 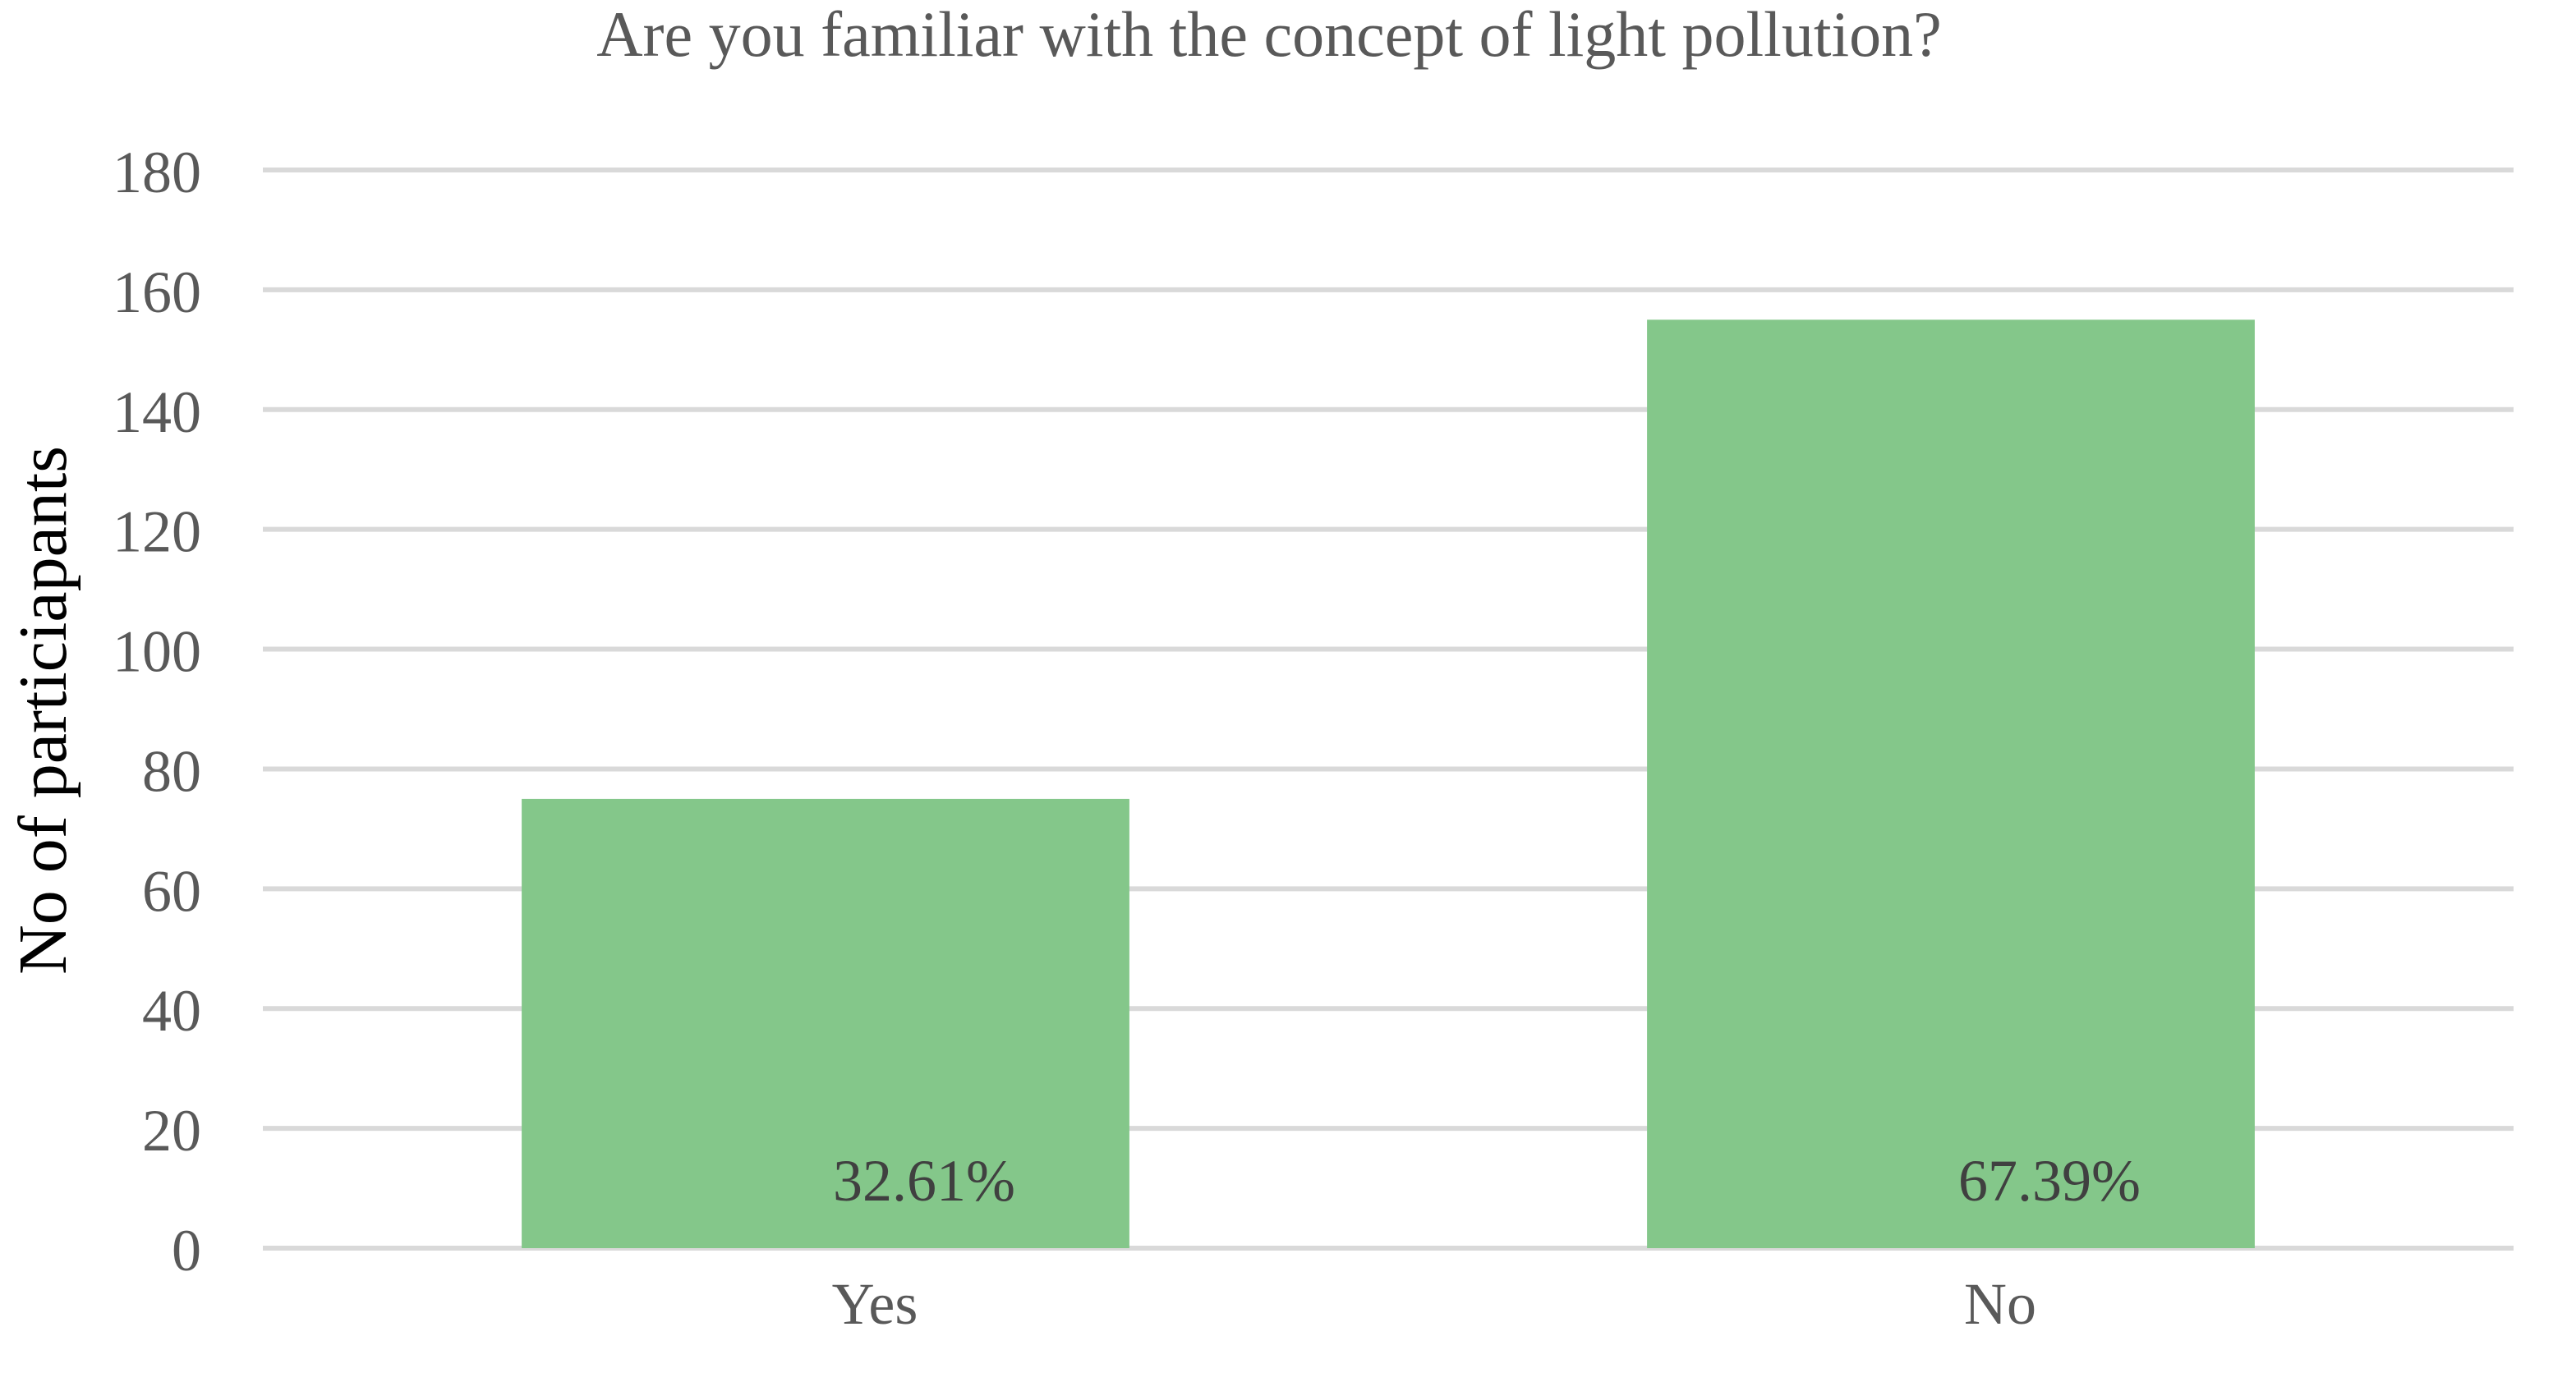 I want to click on x-tick-label: No, so click(x=2000, y=1304).